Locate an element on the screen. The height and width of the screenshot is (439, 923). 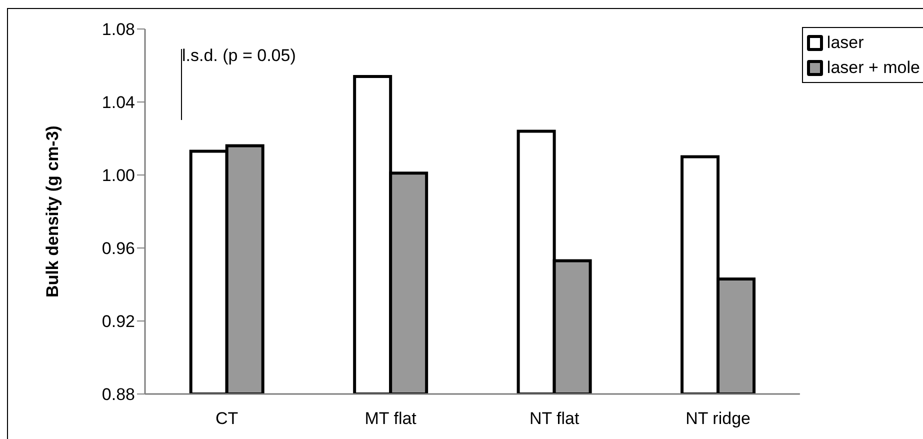
y-tick-label: 0.92 is located at coordinates (118, 322).